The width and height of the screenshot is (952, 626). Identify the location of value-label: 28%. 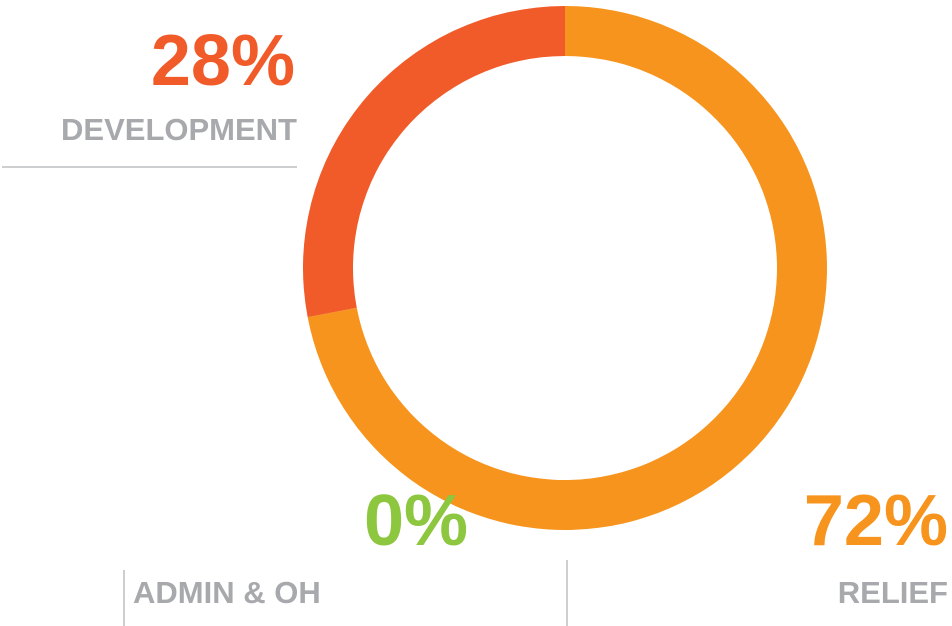
(223, 61).